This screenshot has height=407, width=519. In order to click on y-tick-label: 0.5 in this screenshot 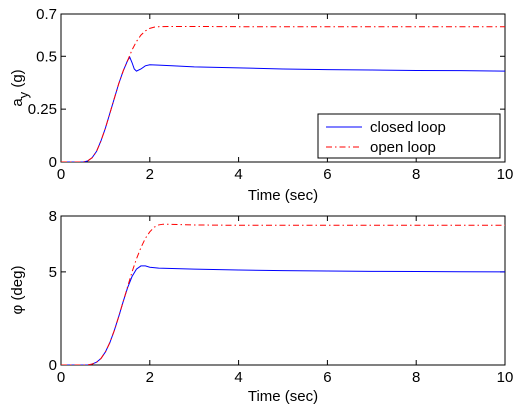, I will do `click(46, 56)`.